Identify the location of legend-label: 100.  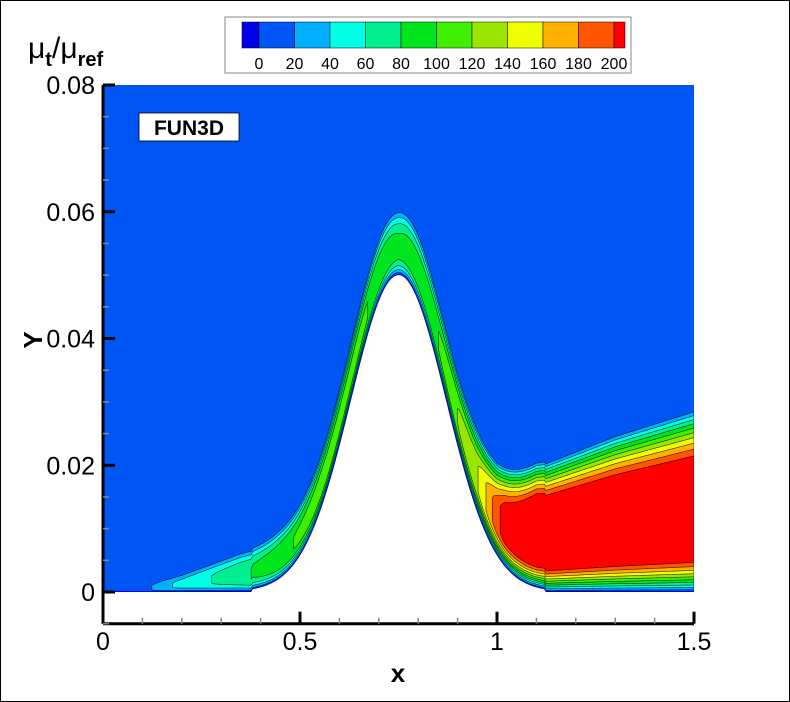
(436, 64).